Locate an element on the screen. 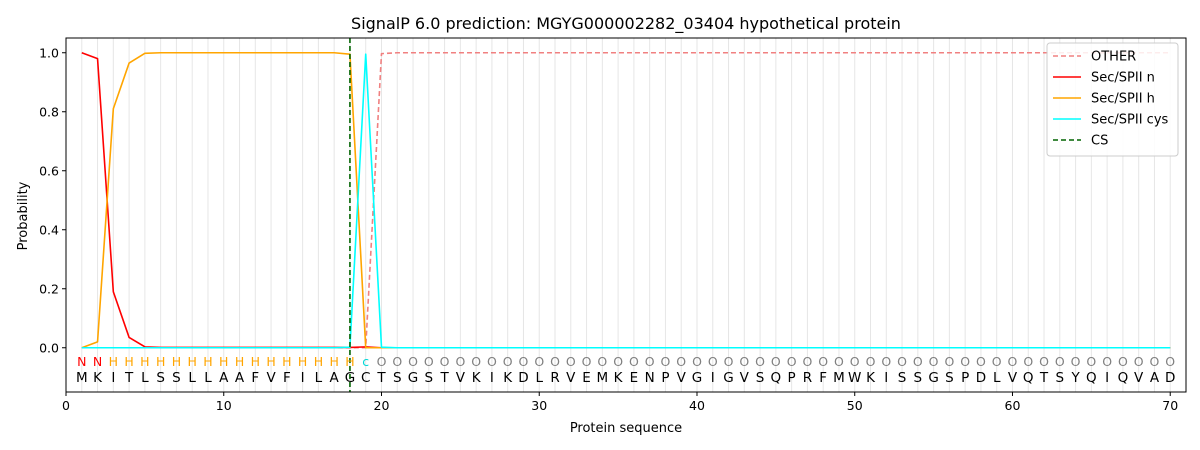 This screenshot has height=450, width=1200. x-tick-label: 70 is located at coordinates (1170, 405).